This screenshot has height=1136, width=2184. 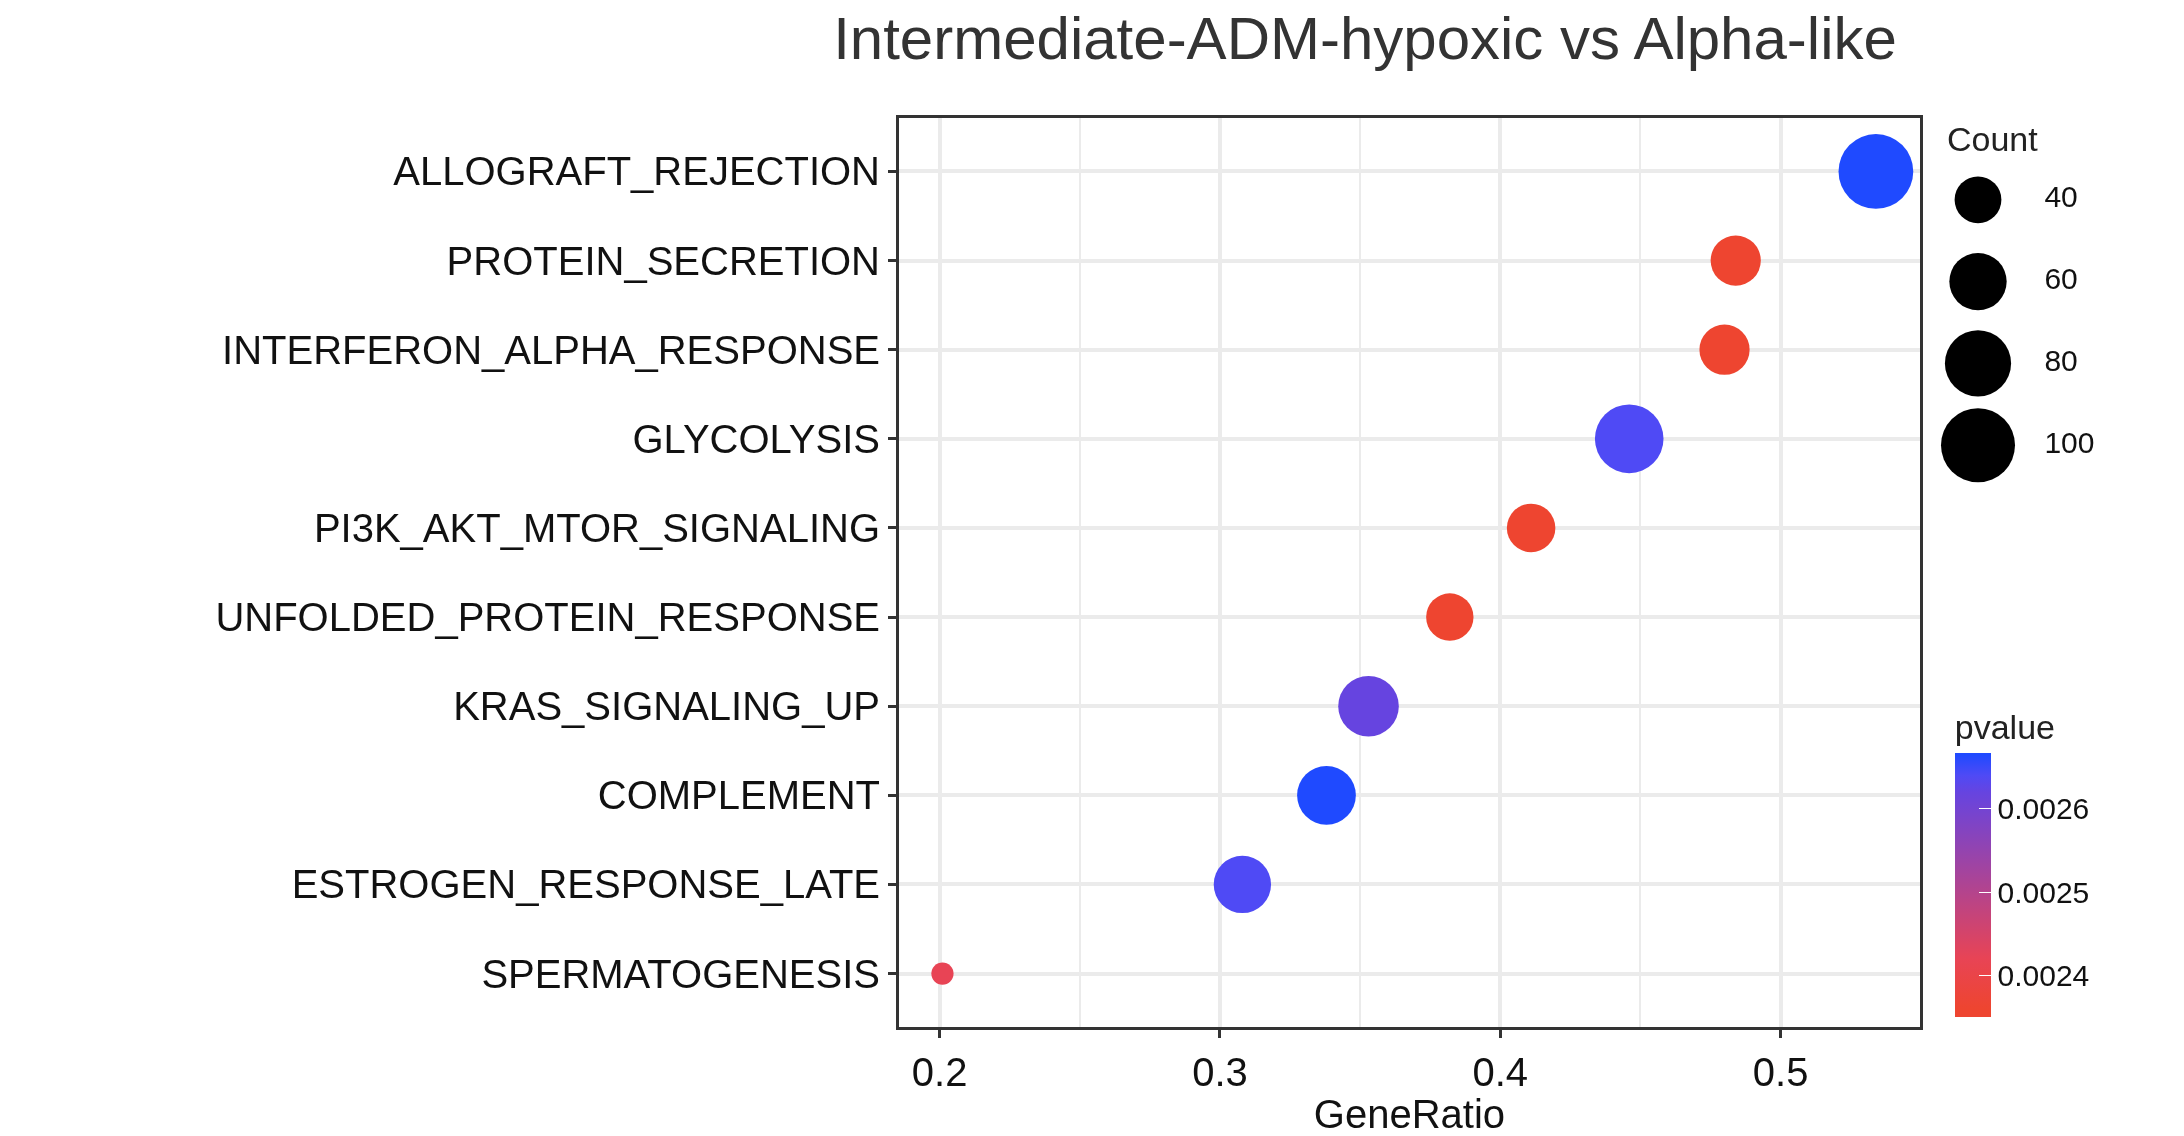 I want to click on legend-label: 100, so click(x=2069, y=442).